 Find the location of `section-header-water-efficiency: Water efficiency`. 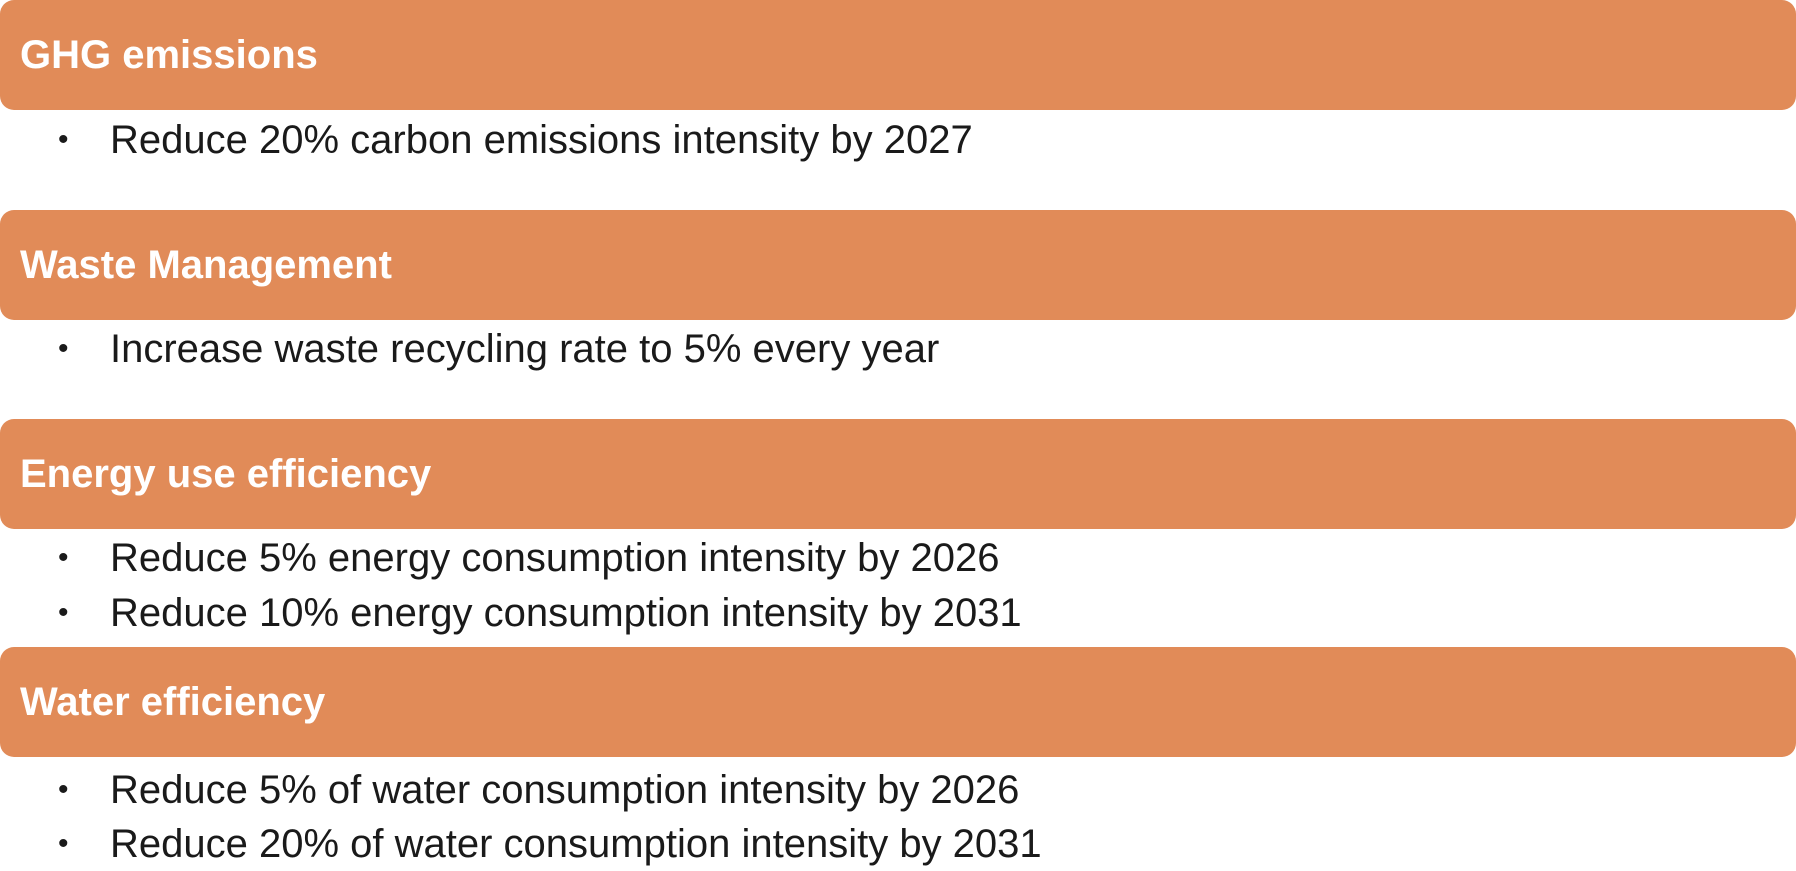

section-header-water-efficiency: Water efficiency is located at coordinates (898, 702).